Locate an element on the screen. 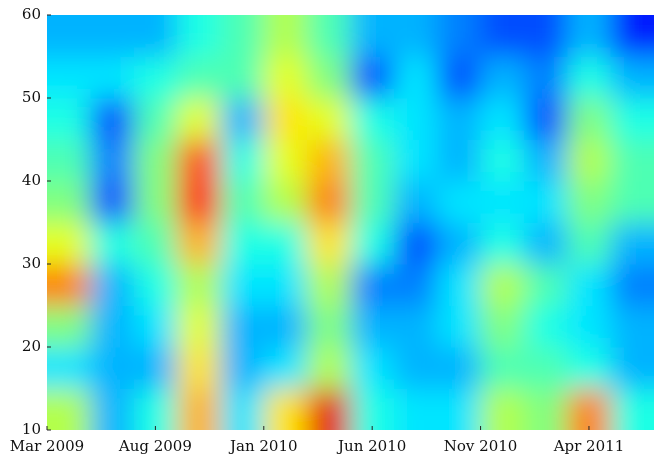 The width and height of the screenshot is (654, 468). y-tick-label: 40 is located at coordinates (31, 180).